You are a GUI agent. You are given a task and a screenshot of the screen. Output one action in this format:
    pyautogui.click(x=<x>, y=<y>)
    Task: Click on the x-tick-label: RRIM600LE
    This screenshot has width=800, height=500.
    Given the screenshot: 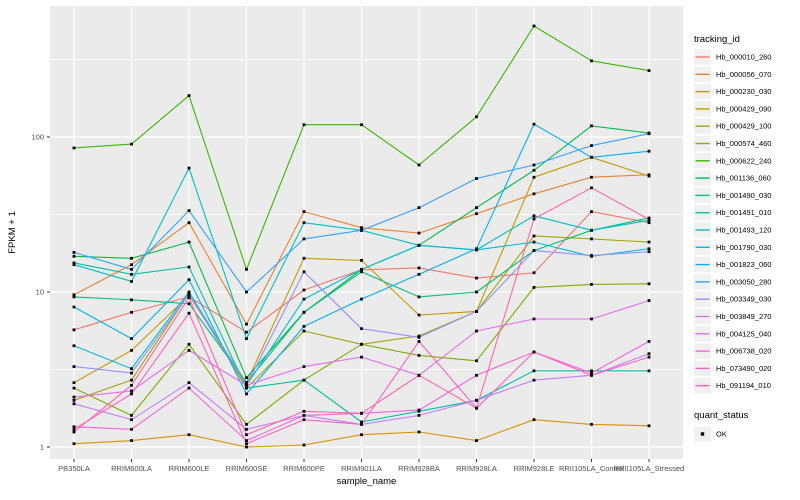 What is the action you would take?
    pyautogui.click(x=189, y=468)
    